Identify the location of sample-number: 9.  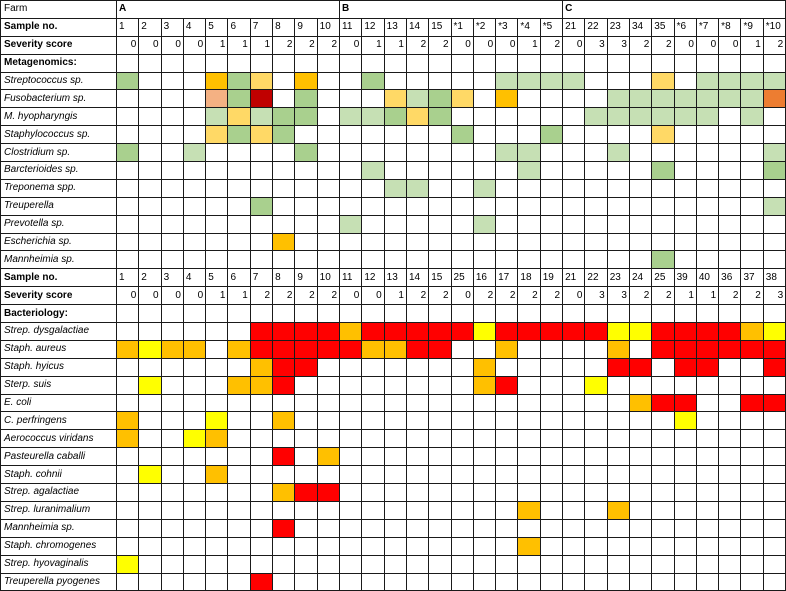
(306, 278).